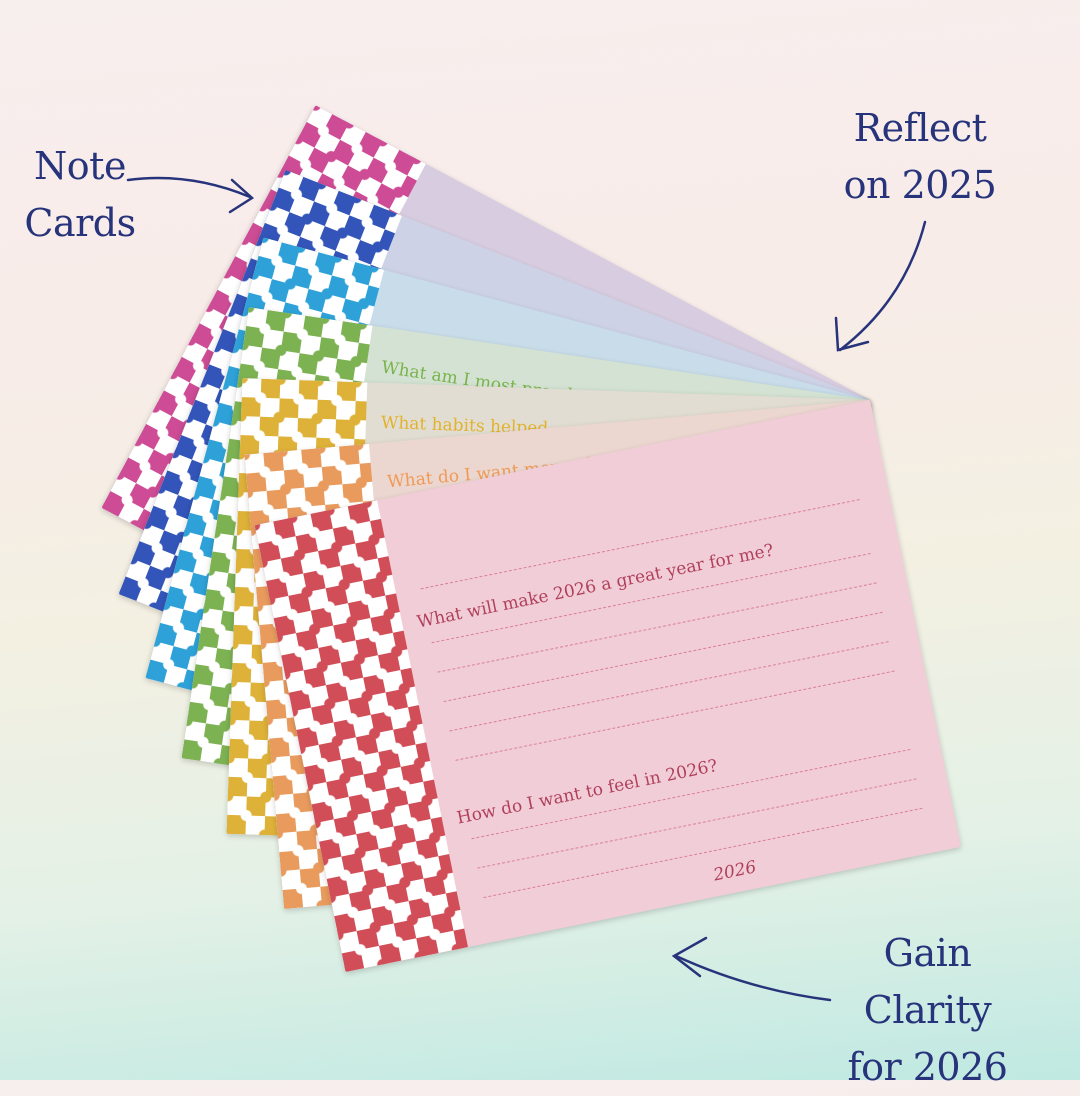  What do you see at coordinates (920, 185) in the screenshot?
I see `annotation-line: on 2025` at bounding box center [920, 185].